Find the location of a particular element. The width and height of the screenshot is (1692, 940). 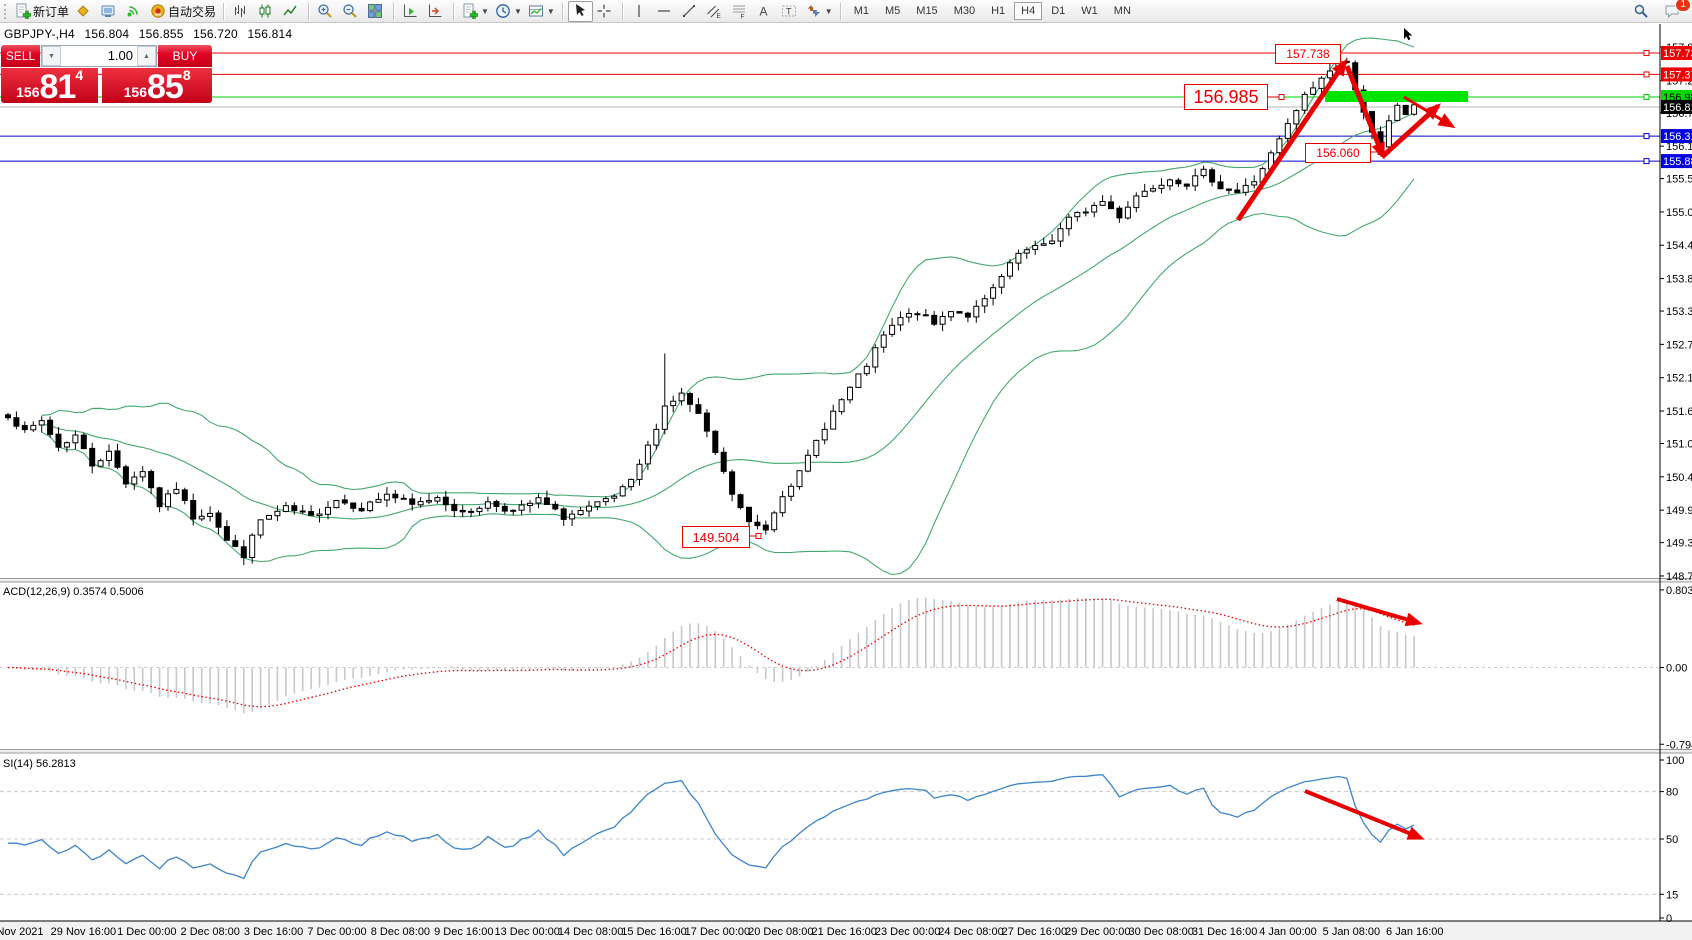

svg-text: 153.325 is located at coordinates (1679, 312).